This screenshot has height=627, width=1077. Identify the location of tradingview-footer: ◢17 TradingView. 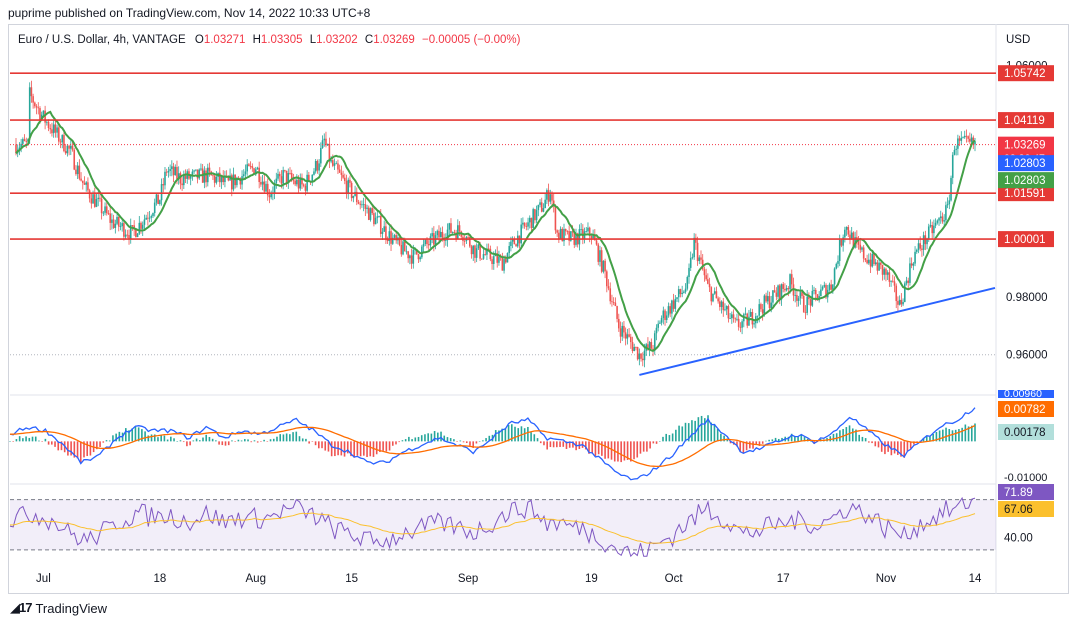
(58, 608).